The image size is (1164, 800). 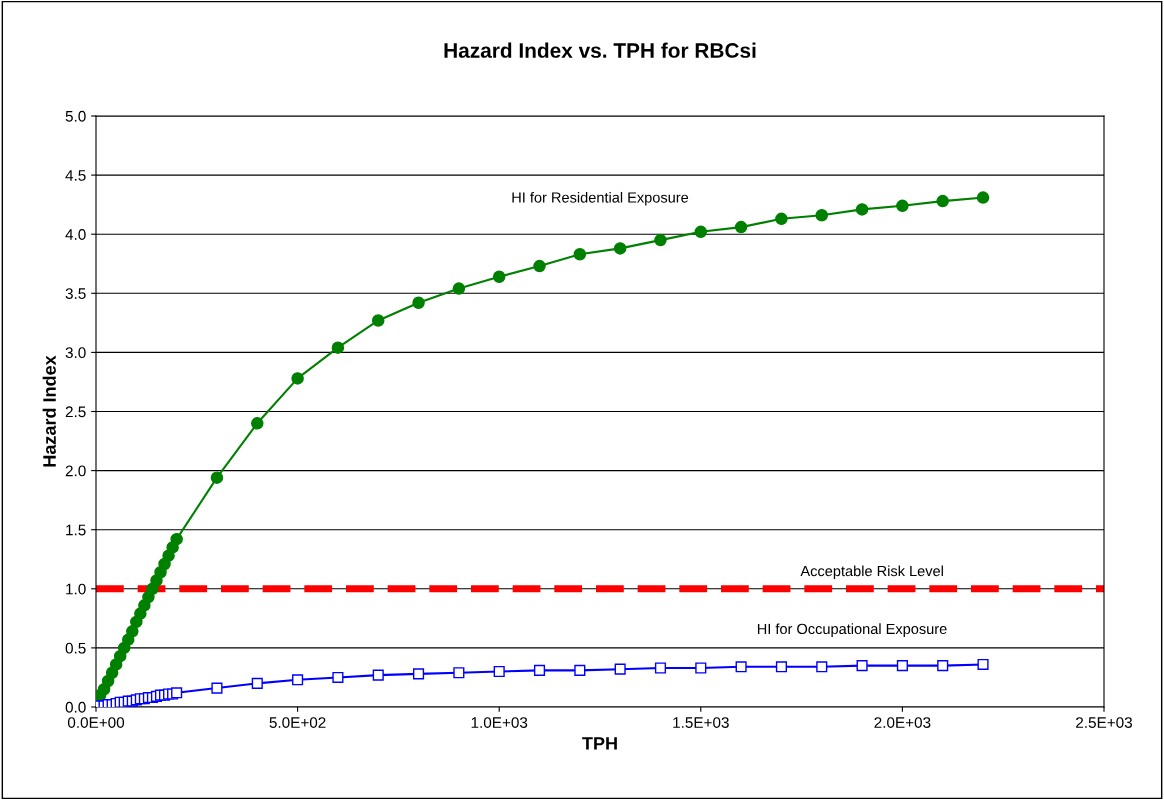 What do you see at coordinates (75, 353) in the screenshot?
I see `y-tick-label: 3.0` at bounding box center [75, 353].